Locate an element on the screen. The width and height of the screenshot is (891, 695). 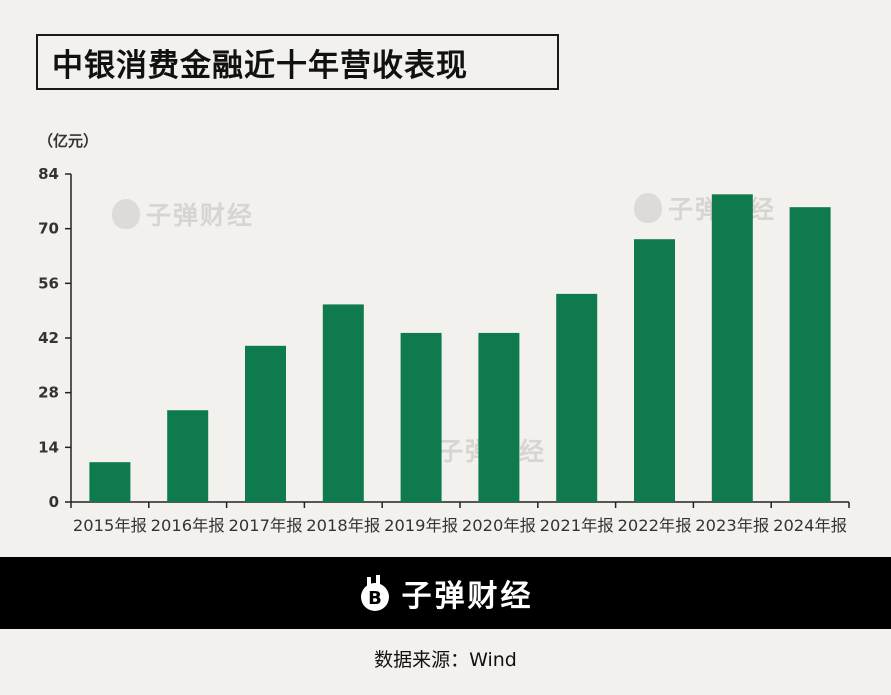
x-tick-label: 2022年报 is located at coordinates (655, 525).